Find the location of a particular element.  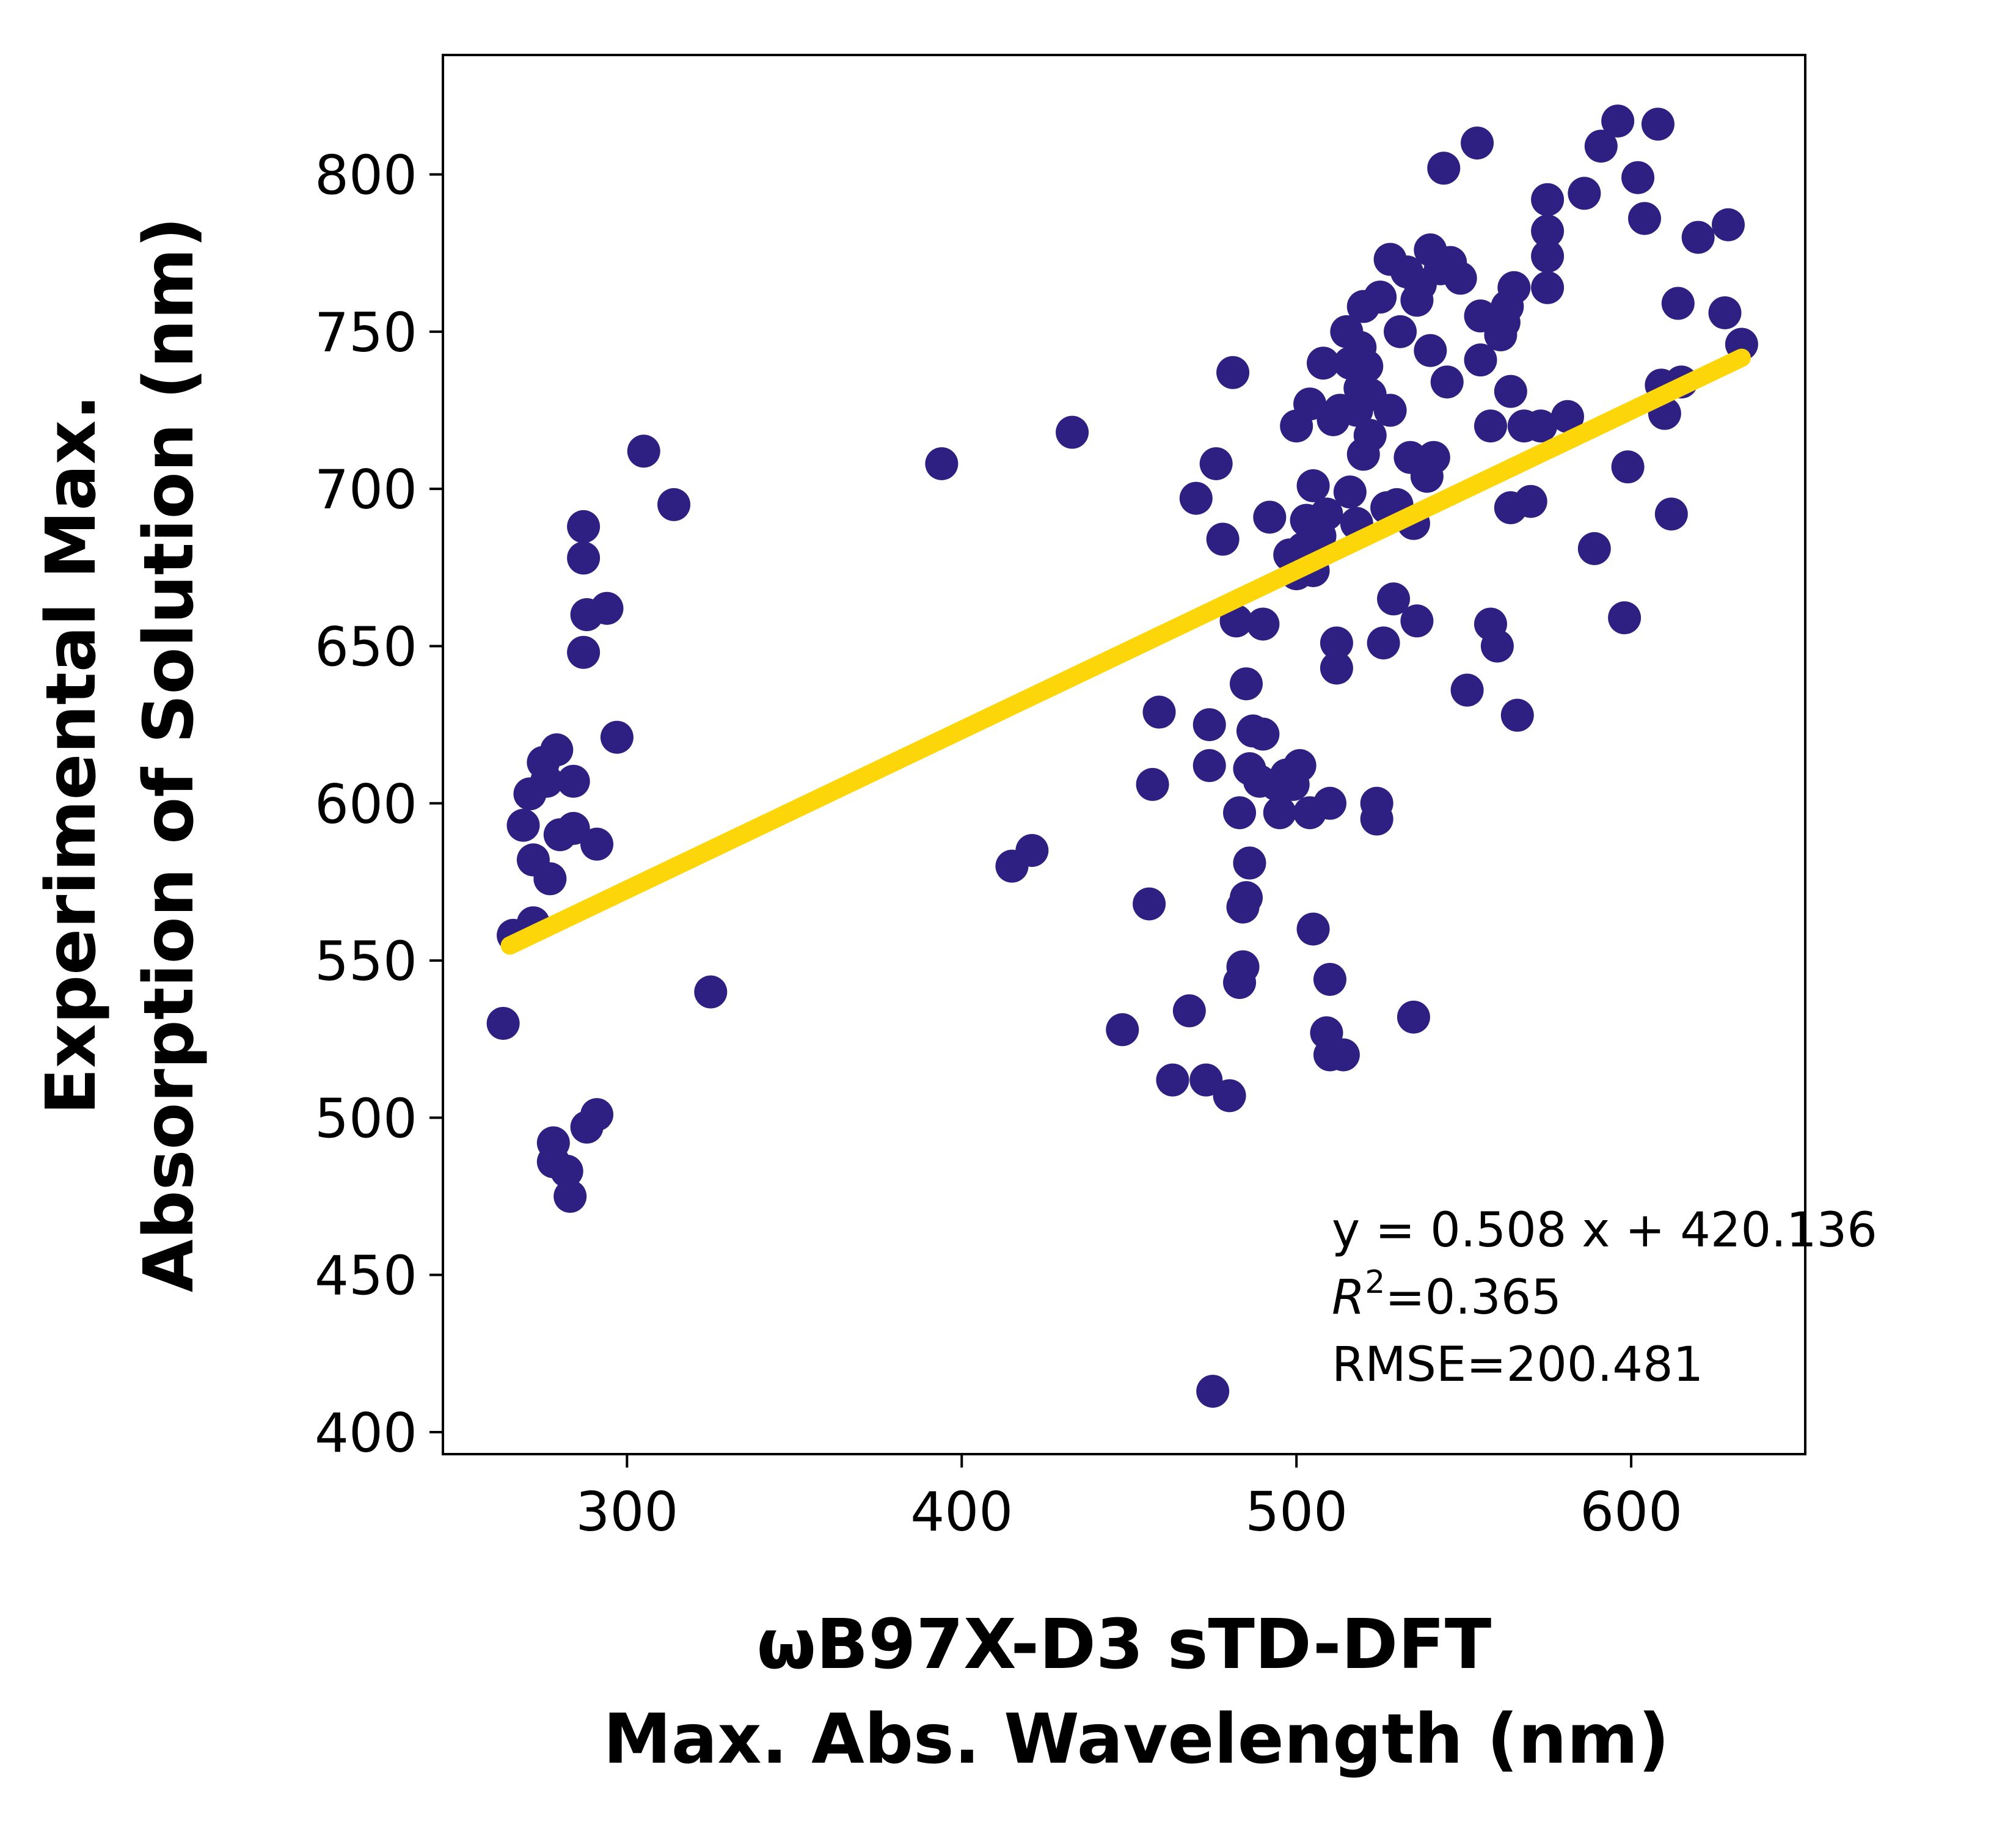

y-tick-label: 750 is located at coordinates (366, 332).